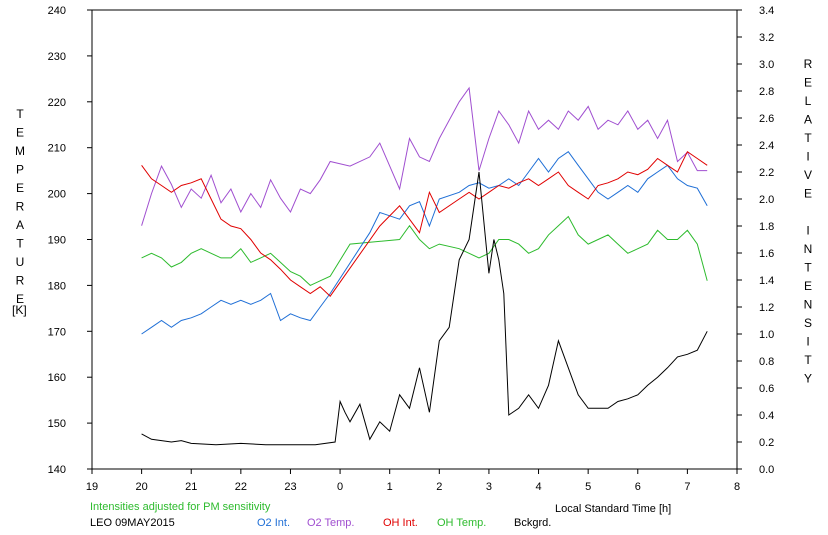 The height and width of the screenshot is (535, 828). Describe the element at coordinates (766, 335) in the screenshot. I see `y-right-tick-label: 1.0` at that location.